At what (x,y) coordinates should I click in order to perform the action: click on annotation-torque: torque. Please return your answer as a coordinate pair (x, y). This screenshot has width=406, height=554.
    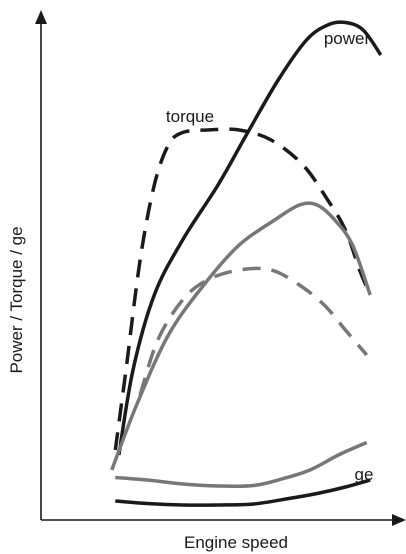
    Looking at the image, I should click on (190, 116).